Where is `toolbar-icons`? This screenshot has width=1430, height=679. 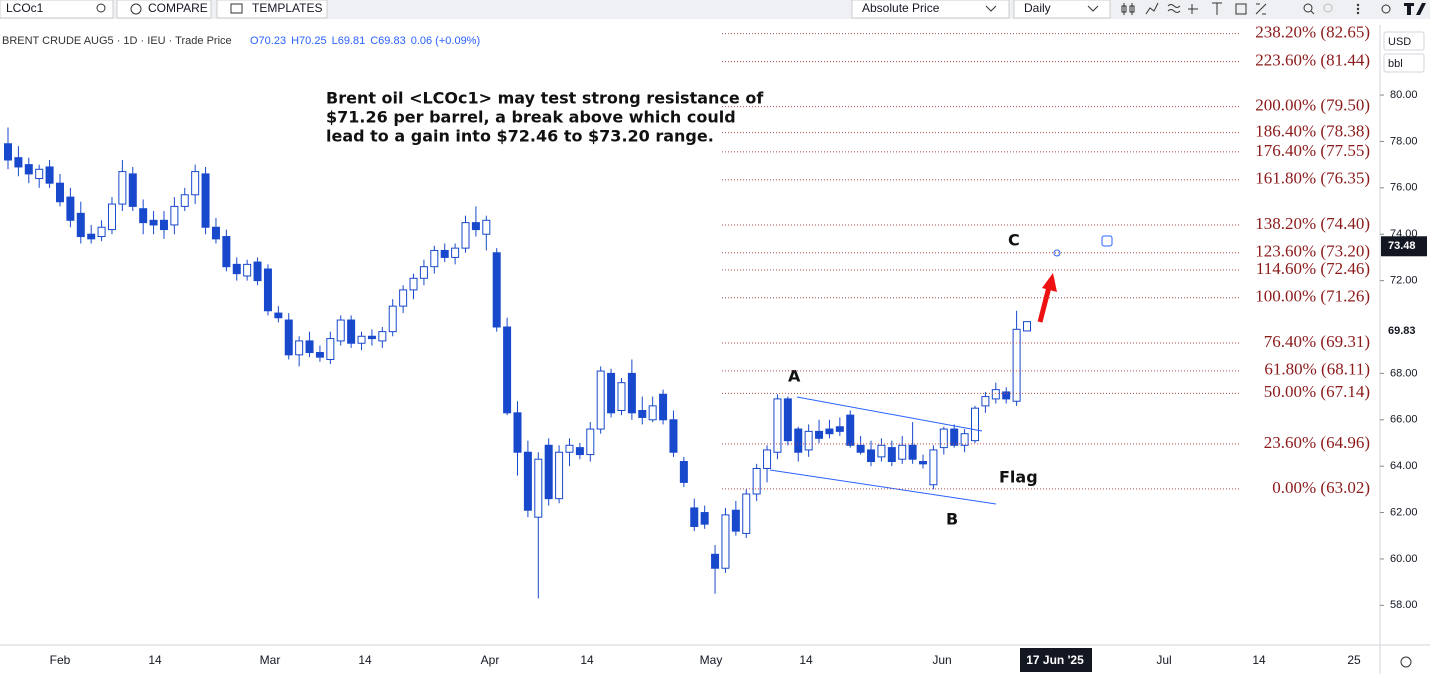
toolbar-icons is located at coordinates (1256, 8).